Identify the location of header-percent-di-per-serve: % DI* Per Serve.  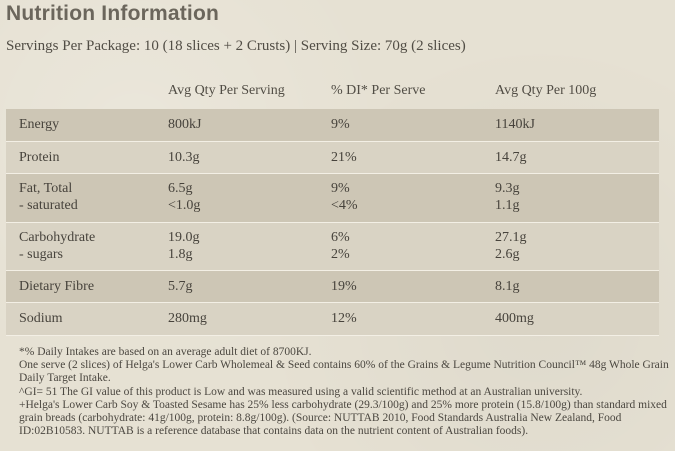
(378, 90).